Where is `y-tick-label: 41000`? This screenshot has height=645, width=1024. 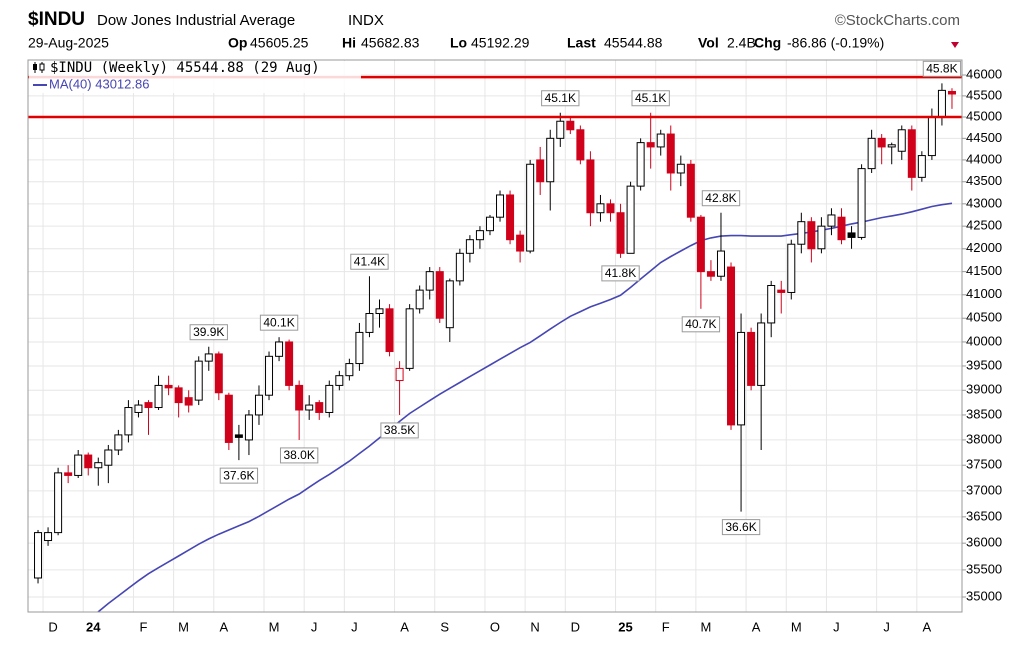 y-tick-label: 41000 is located at coordinates (984, 293).